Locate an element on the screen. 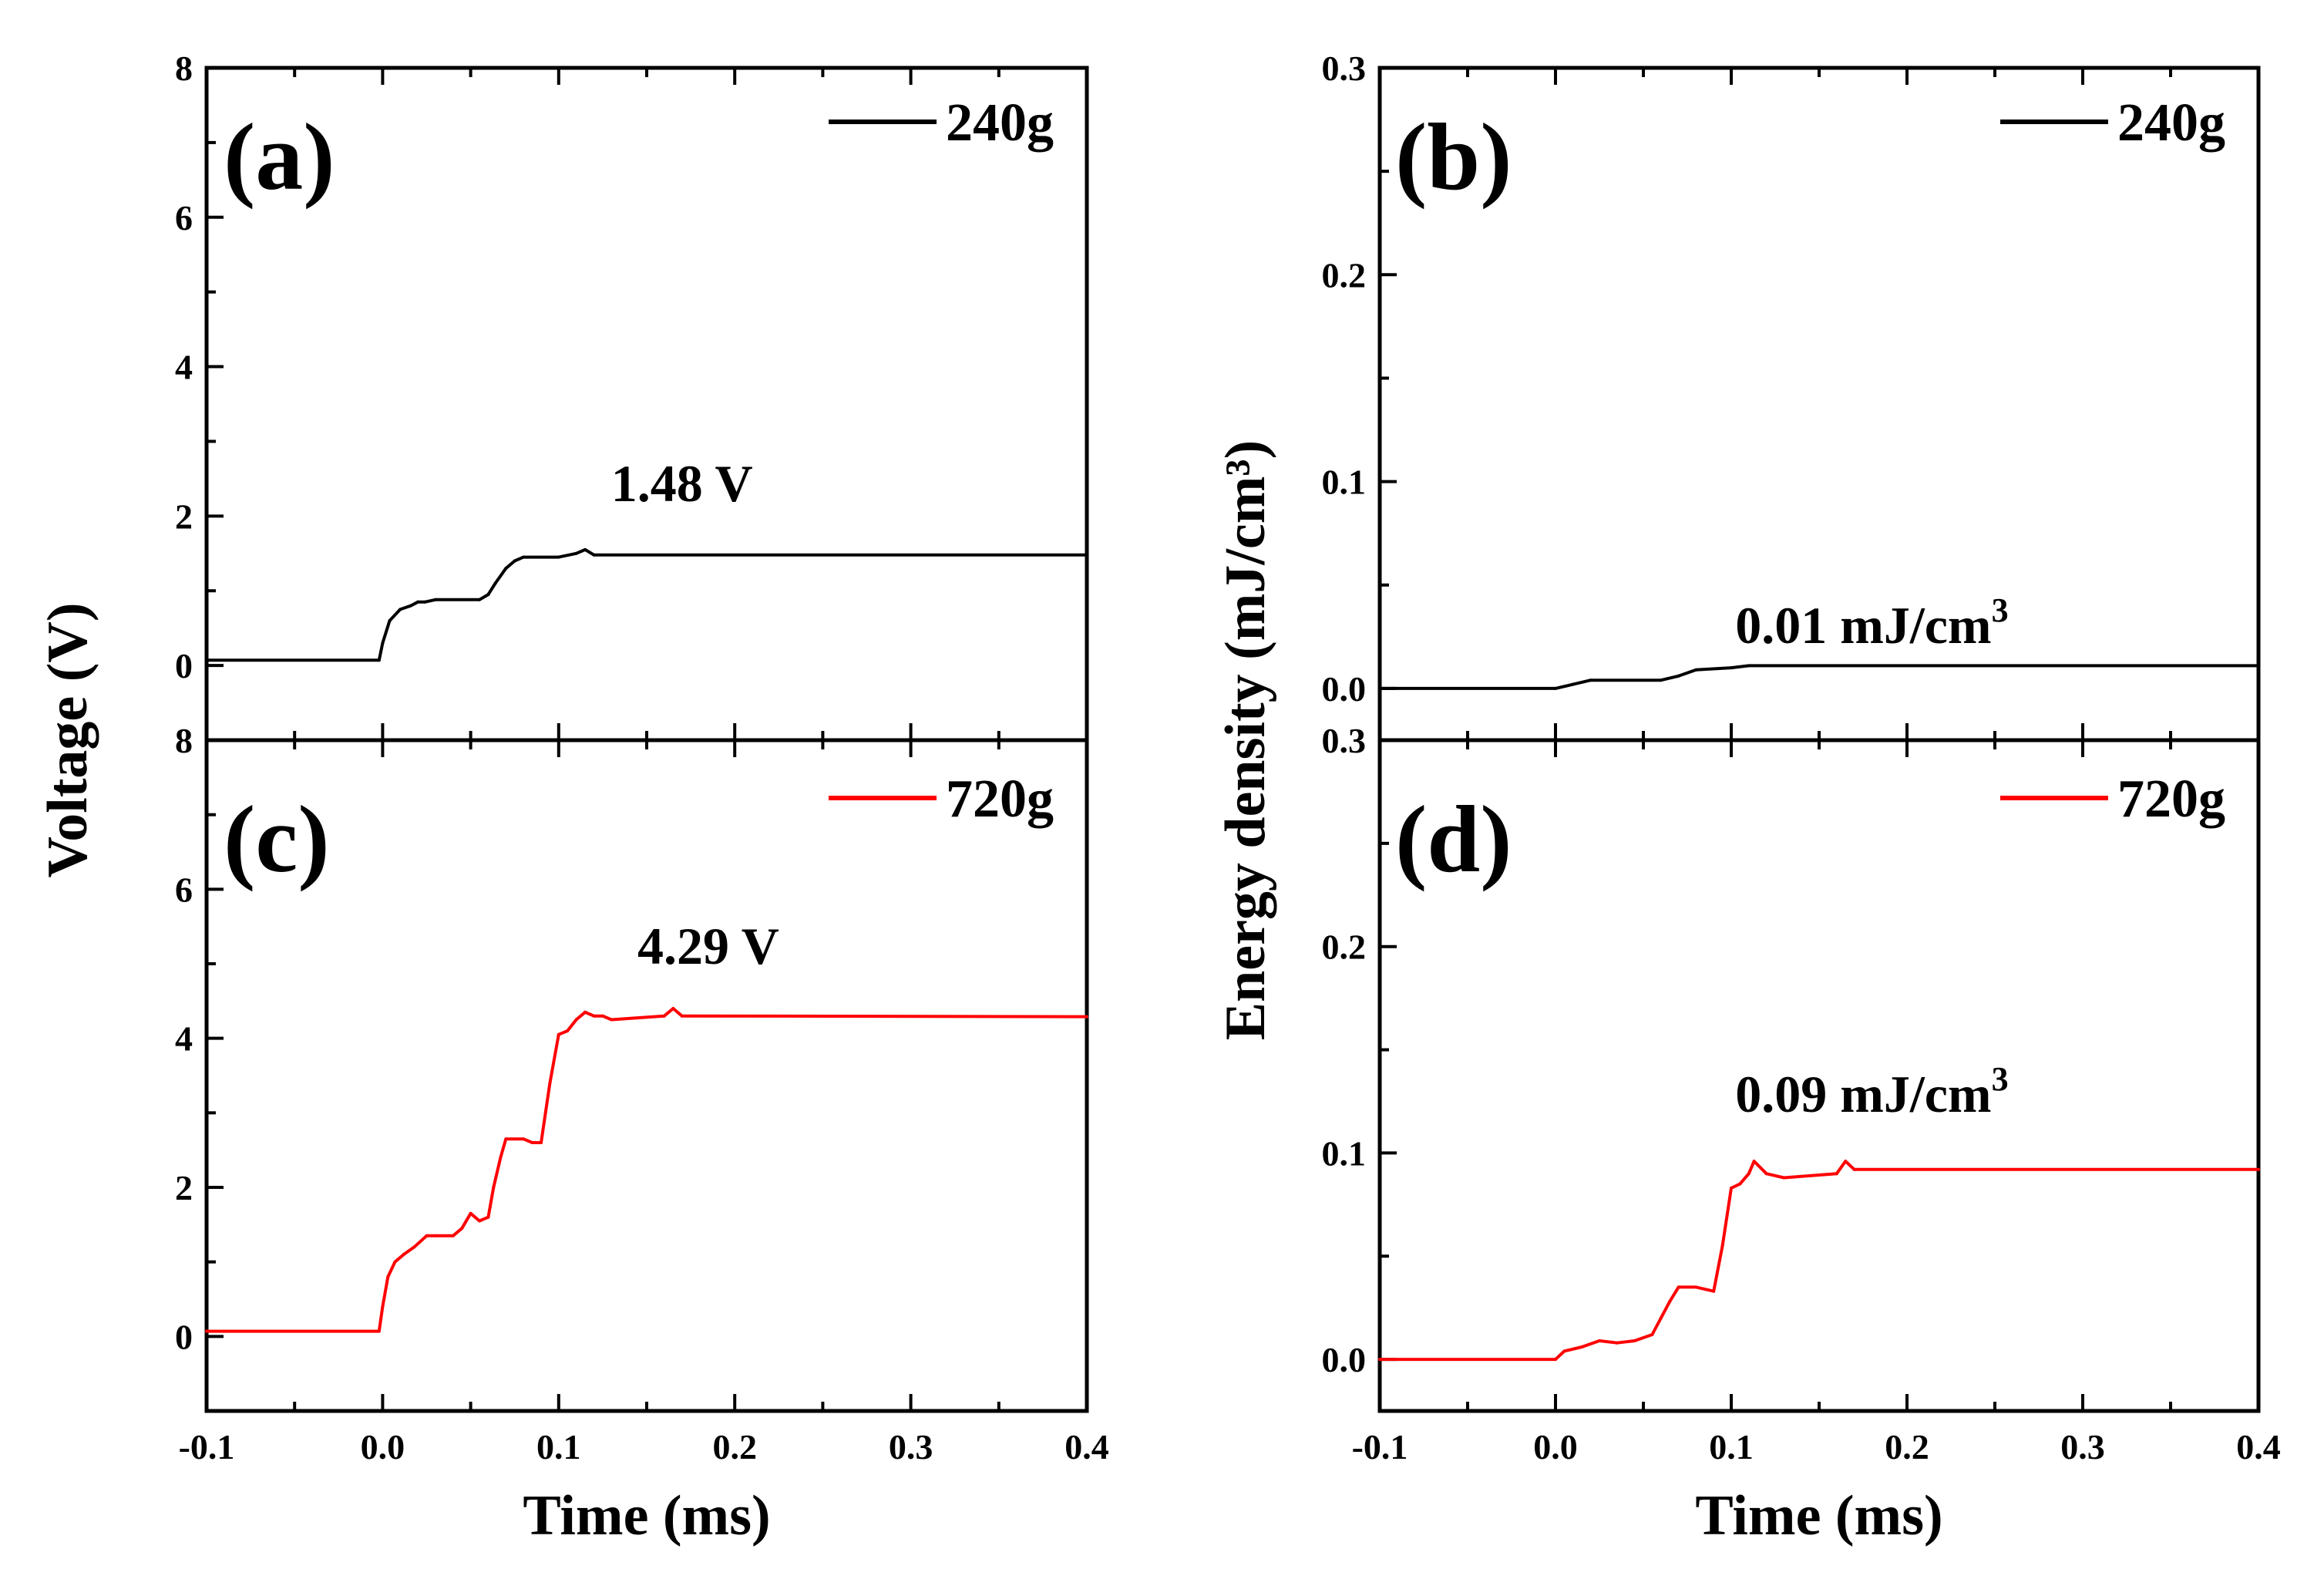  y-tick-label: 0.1 is located at coordinates (1344, 483).